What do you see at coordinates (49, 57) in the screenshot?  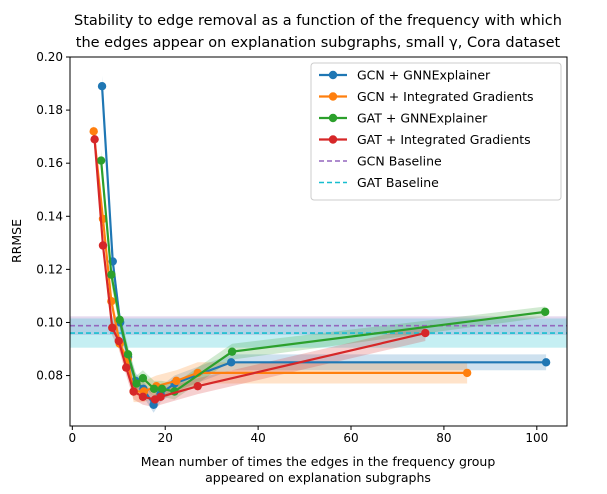 I see `y-tick-label-6: 0.20` at bounding box center [49, 57].